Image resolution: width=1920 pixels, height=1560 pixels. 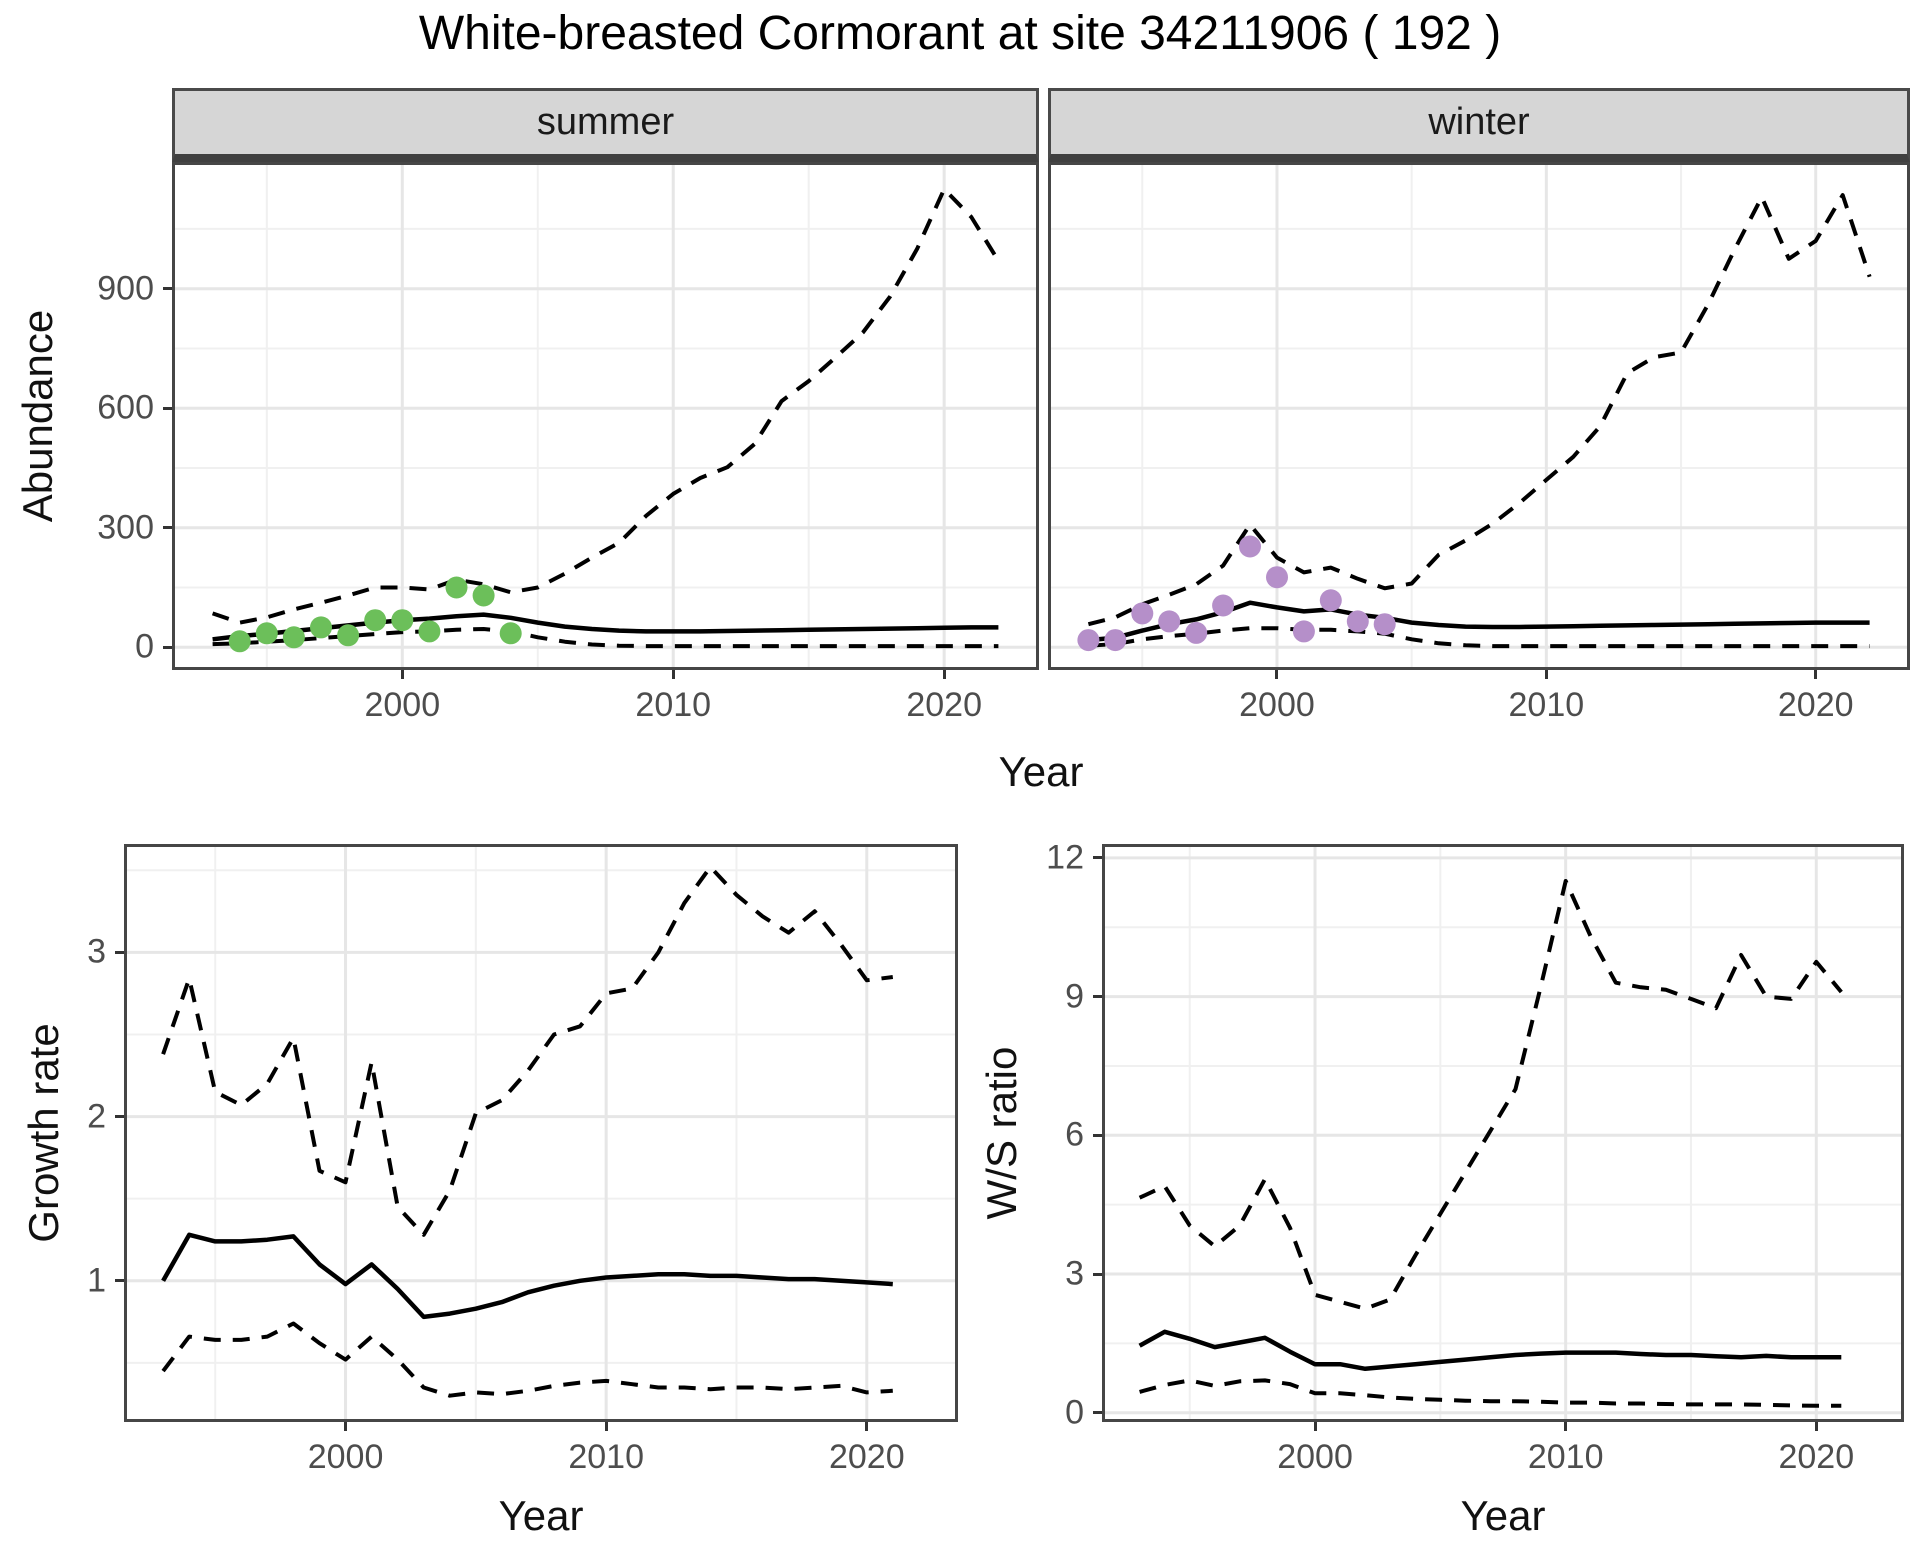 What do you see at coordinates (125, 407) in the screenshot?
I see `y-tick-label: 600` at bounding box center [125, 407].